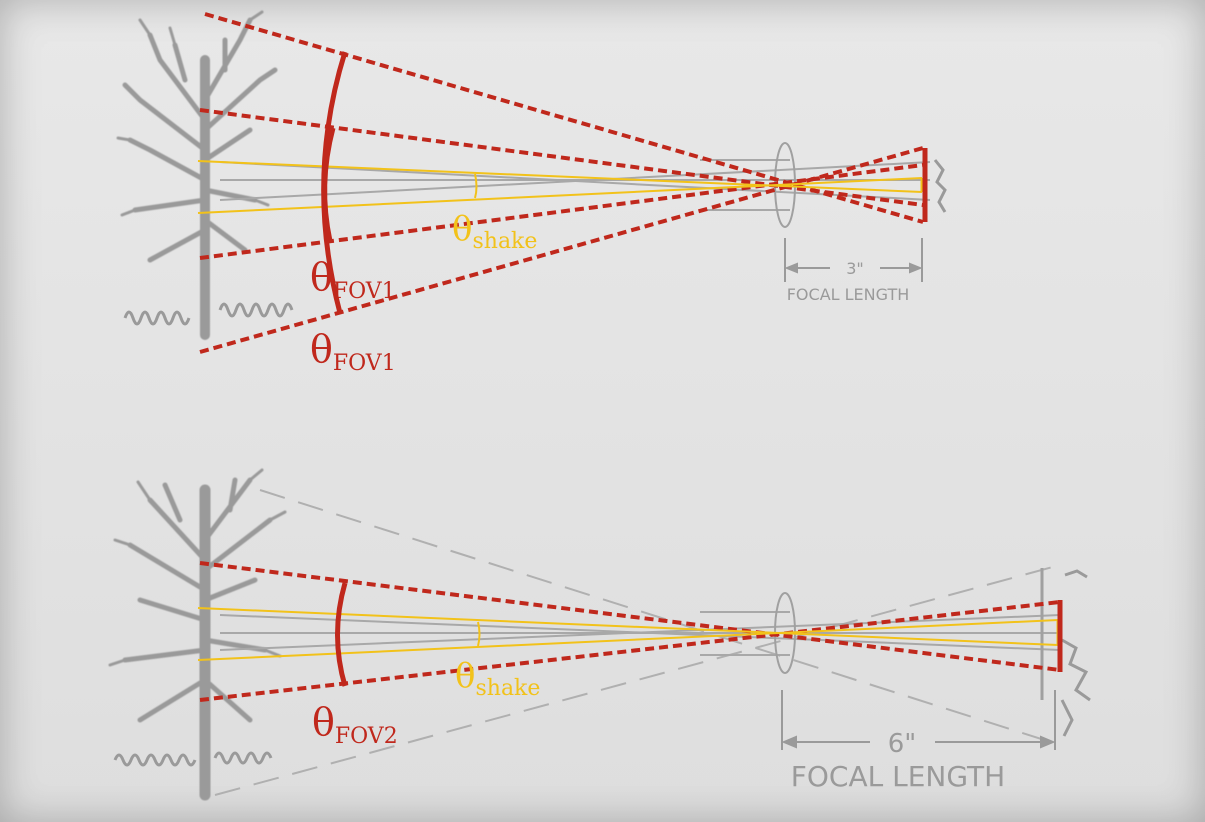  I want to click on tree-1-illustration, so click(197, 175).